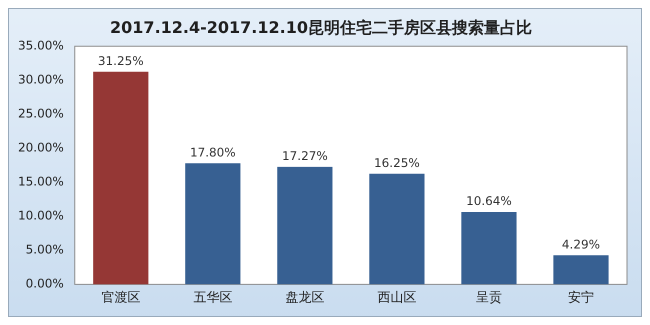 This screenshot has width=650, height=325. I want to click on x-tick-label: 安宁, so click(581, 298).